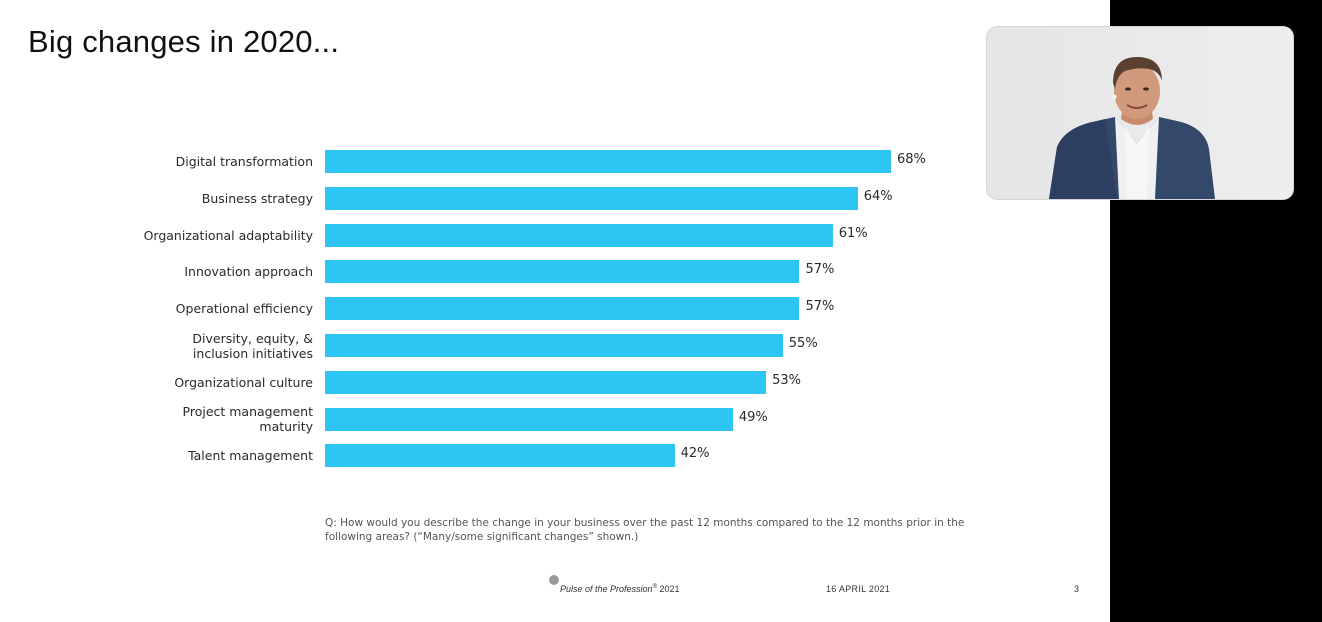 The image size is (1322, 622). What do you see at coordinates (654, 587) in the screenshot?
I see `footer-brand-mark: ®` at bounding box center [654, 587].